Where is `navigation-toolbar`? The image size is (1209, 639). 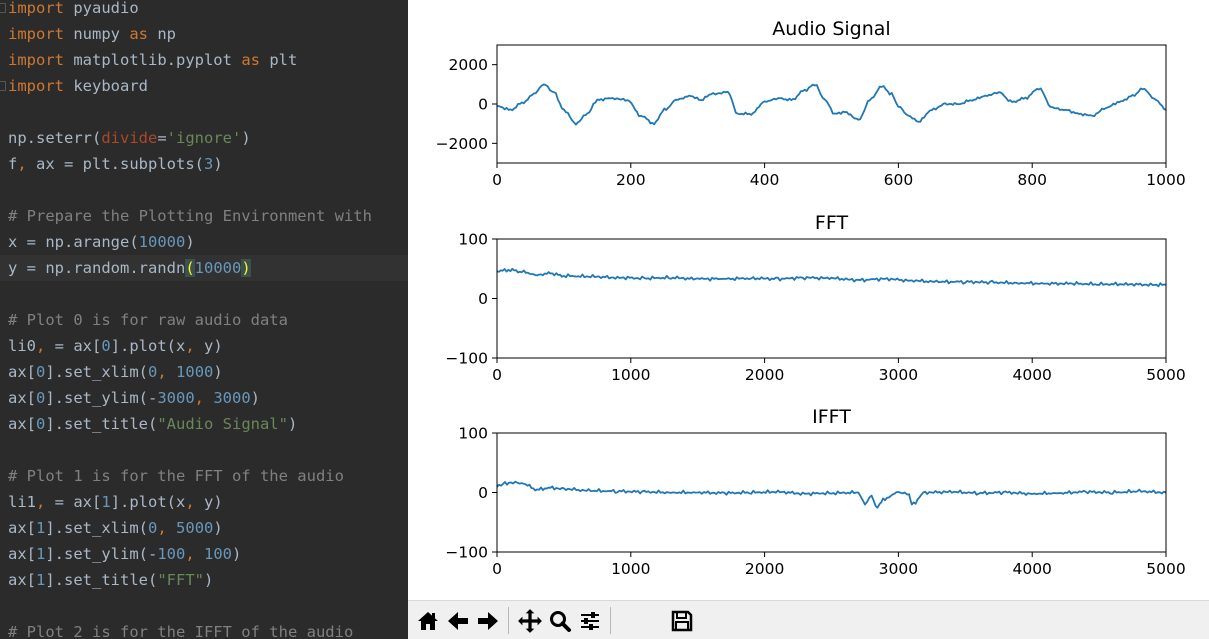
navigation-toolbar is located at coordinates (808, 619).